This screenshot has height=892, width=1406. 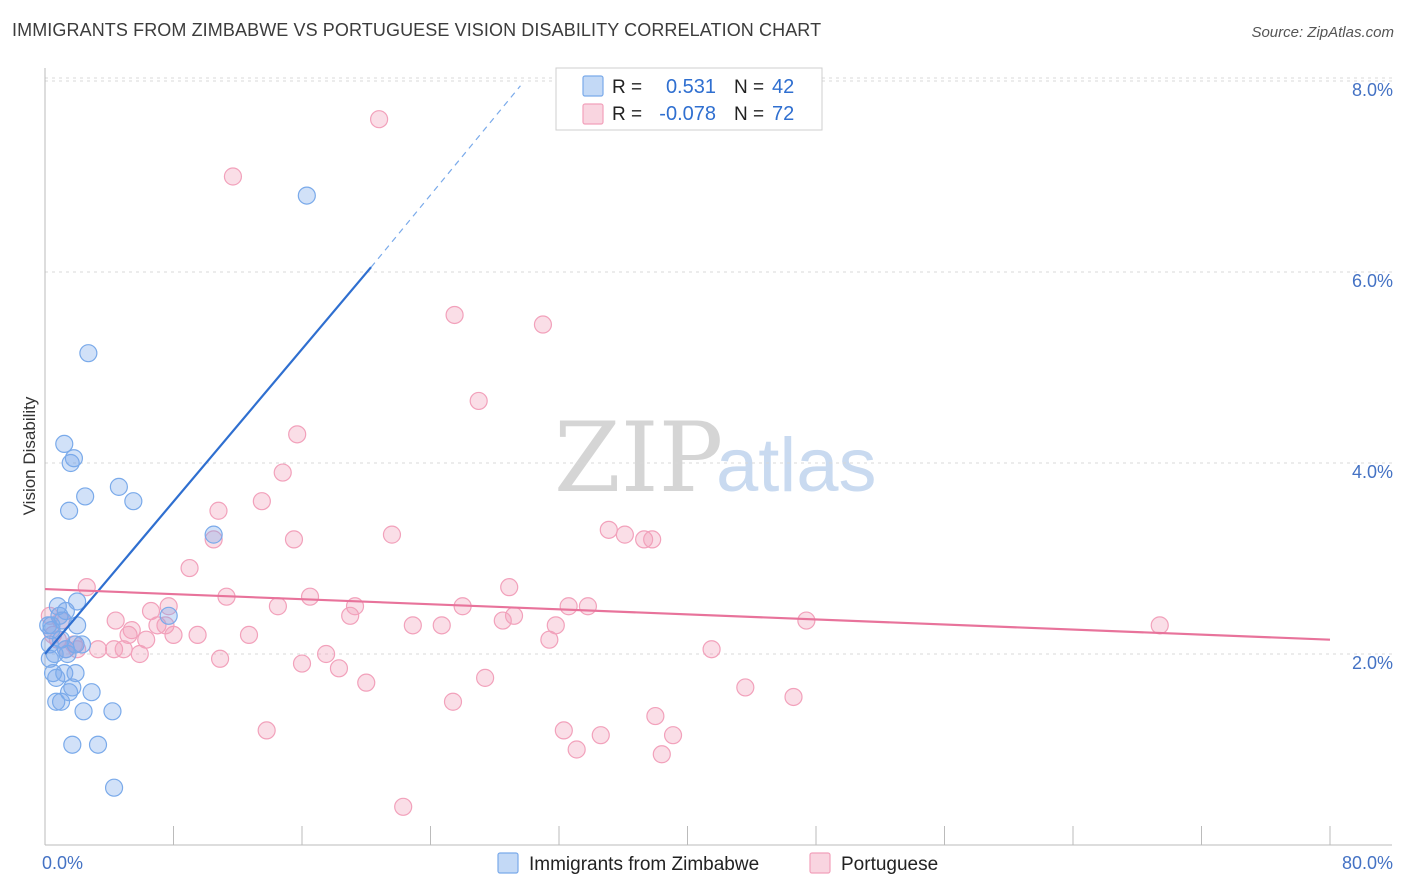 I want to click on source-label: Source: ZipAtlas.com, so click(x=1322, y=32).